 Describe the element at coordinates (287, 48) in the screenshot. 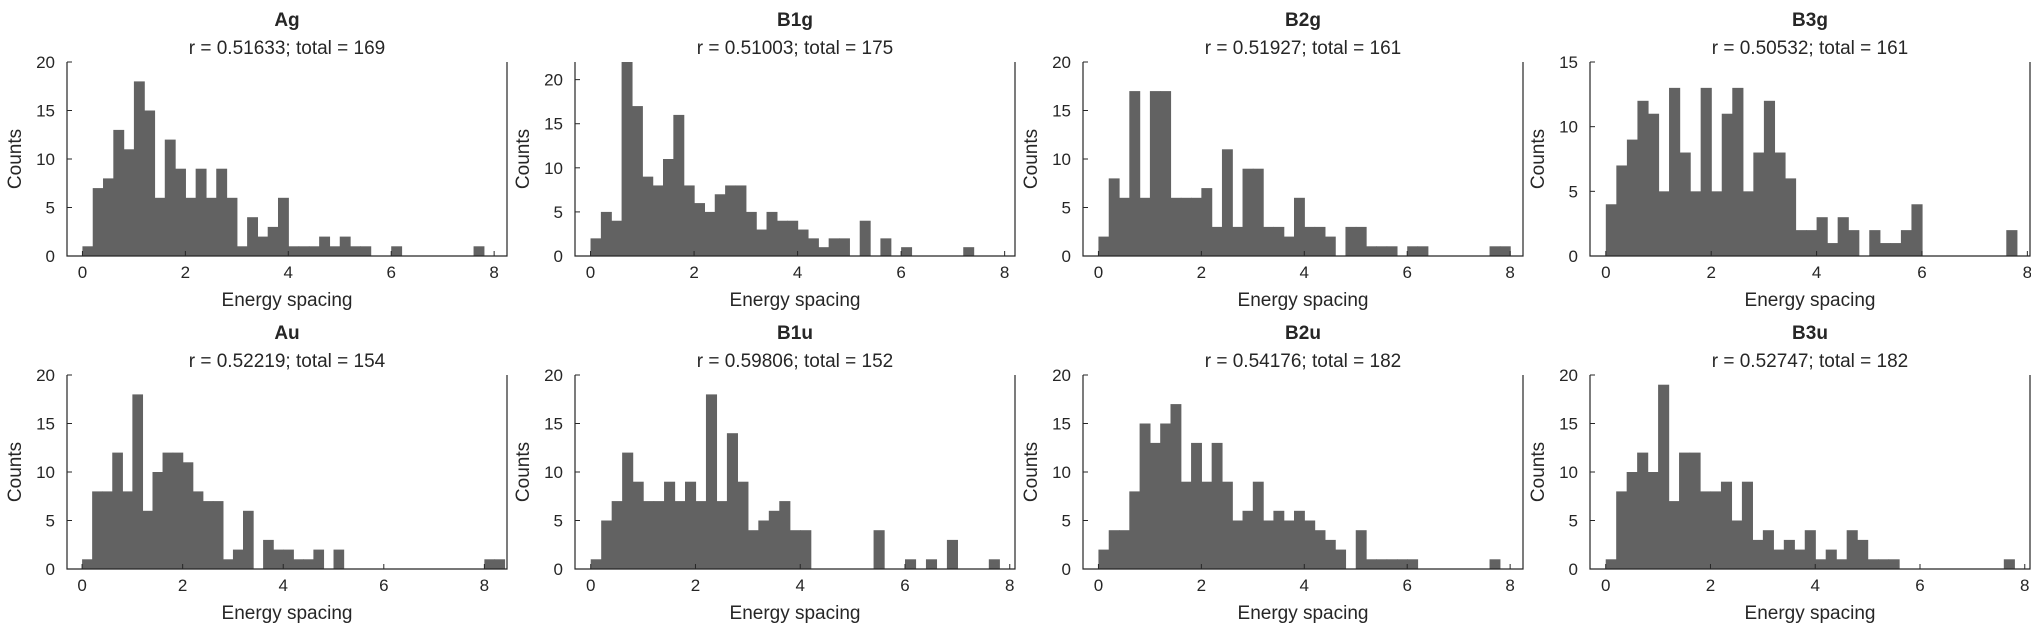

I see `panel-subtitle: r = 0.51633; total = 169` at that location.